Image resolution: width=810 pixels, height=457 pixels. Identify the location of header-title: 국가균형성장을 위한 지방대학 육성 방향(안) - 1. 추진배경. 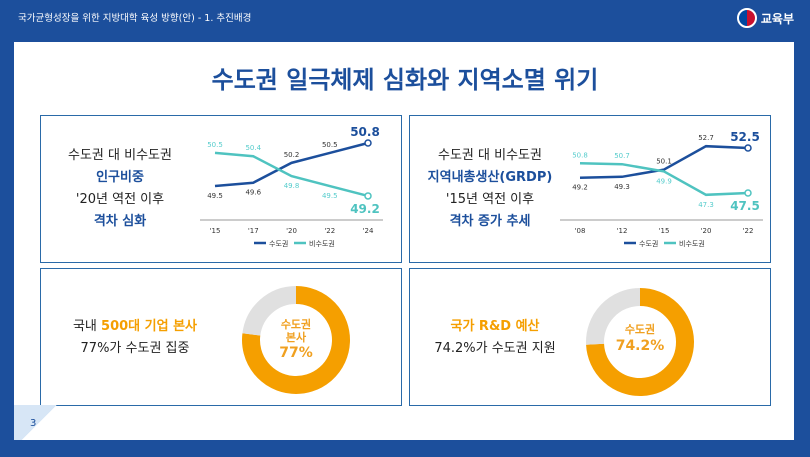
(135, 18).